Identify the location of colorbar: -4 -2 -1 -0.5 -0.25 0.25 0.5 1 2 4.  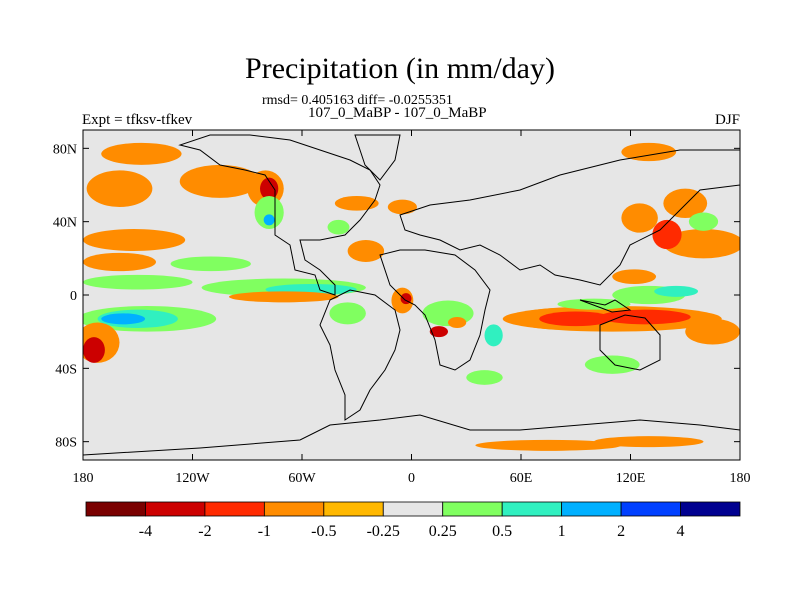
(413, 520).